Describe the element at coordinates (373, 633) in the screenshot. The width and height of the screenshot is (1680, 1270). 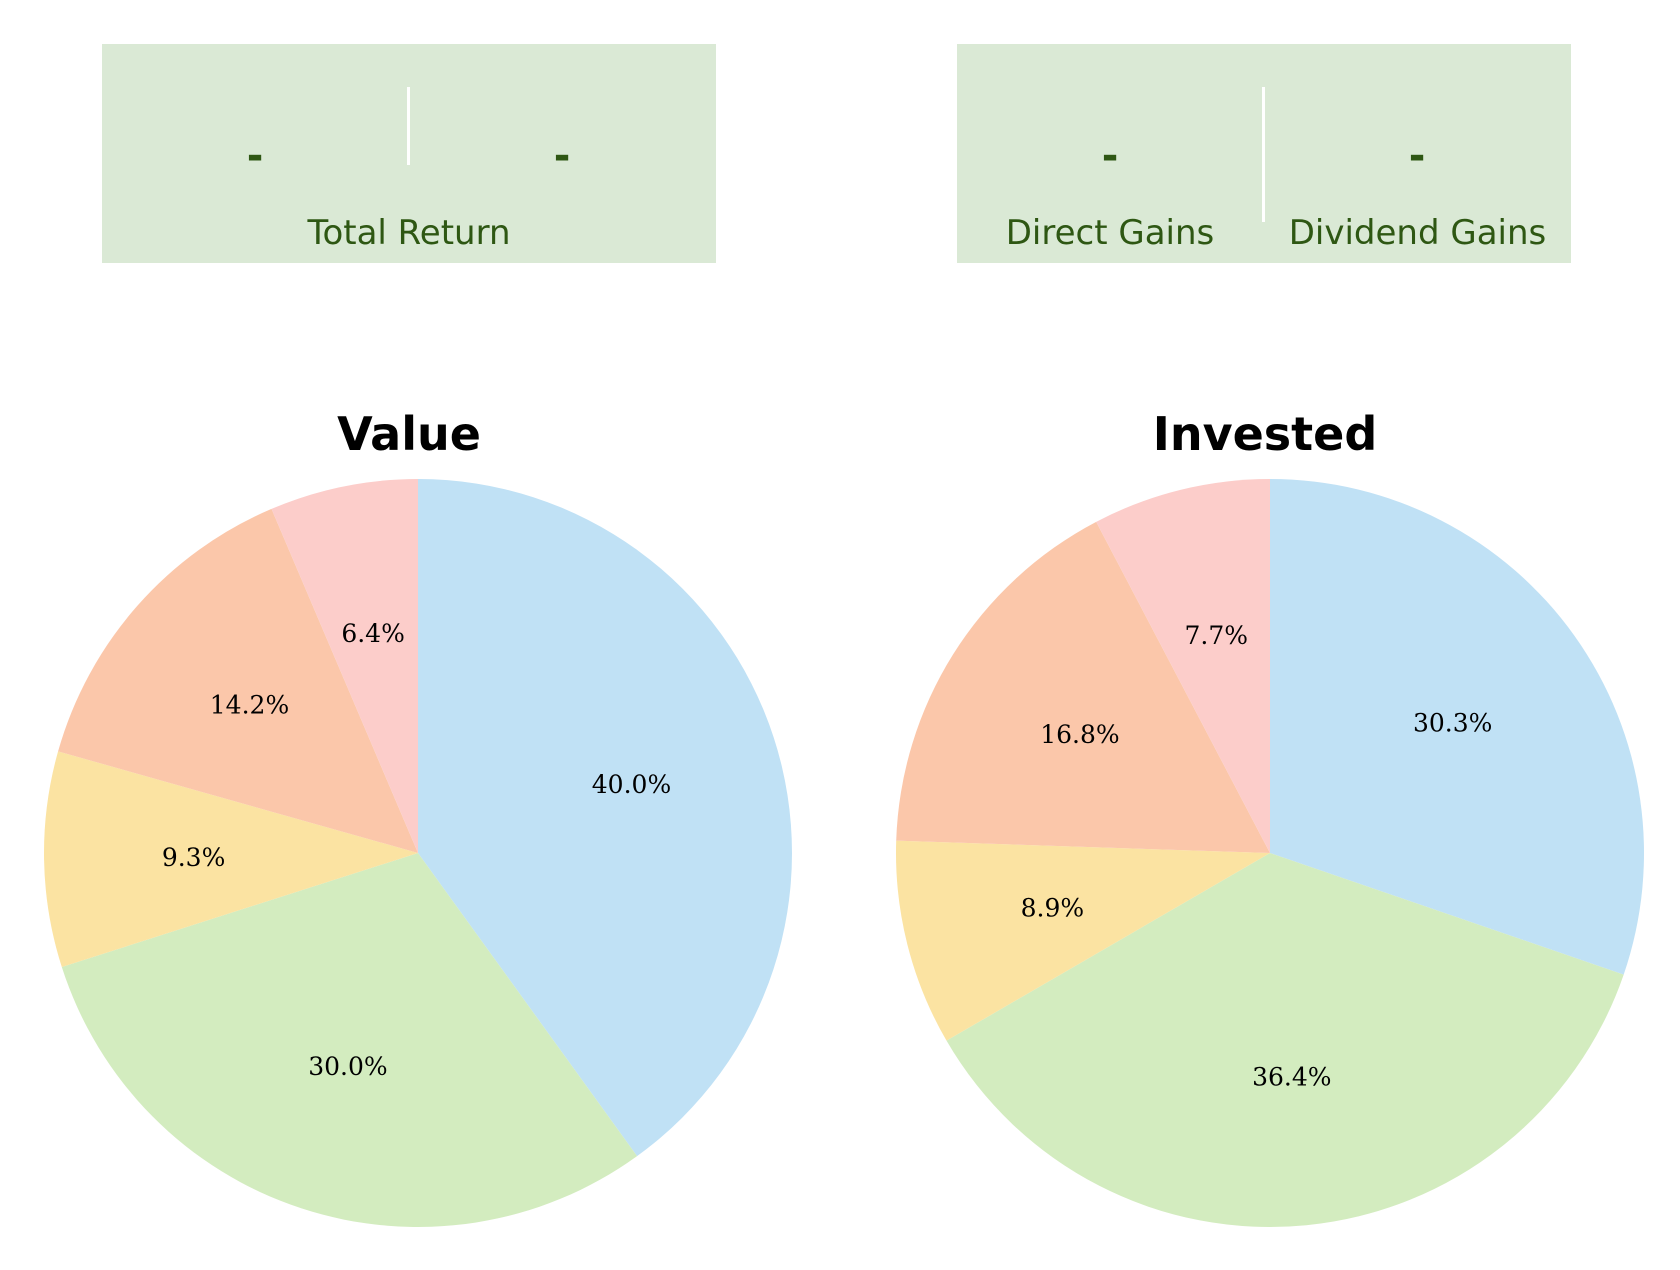
I see `slice-percent-label: 6.4%` at that location.